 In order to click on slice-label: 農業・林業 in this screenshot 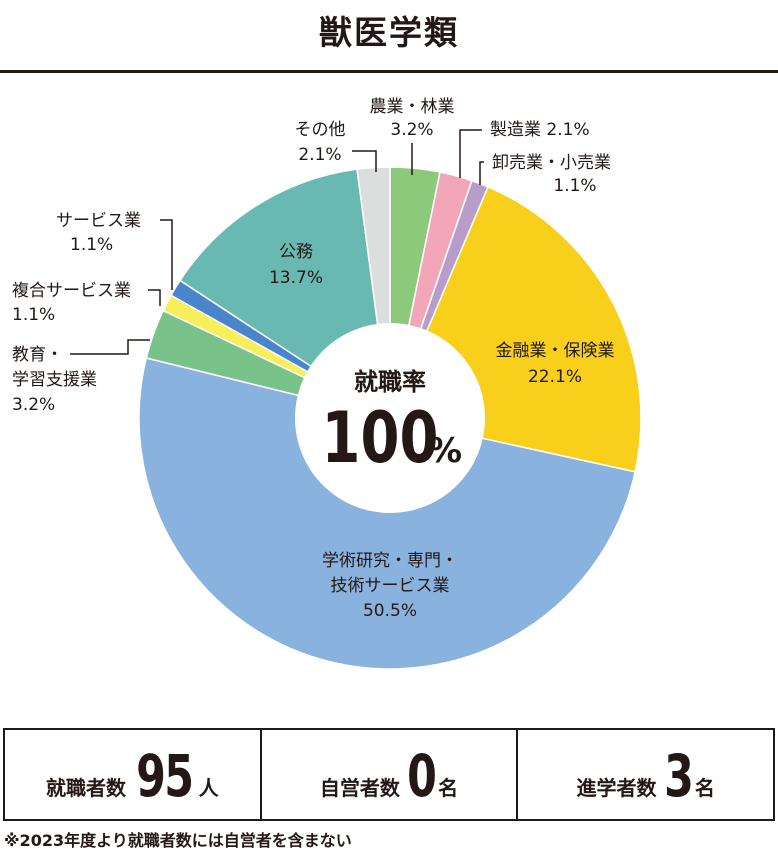, I will do `click(412, 107)`.